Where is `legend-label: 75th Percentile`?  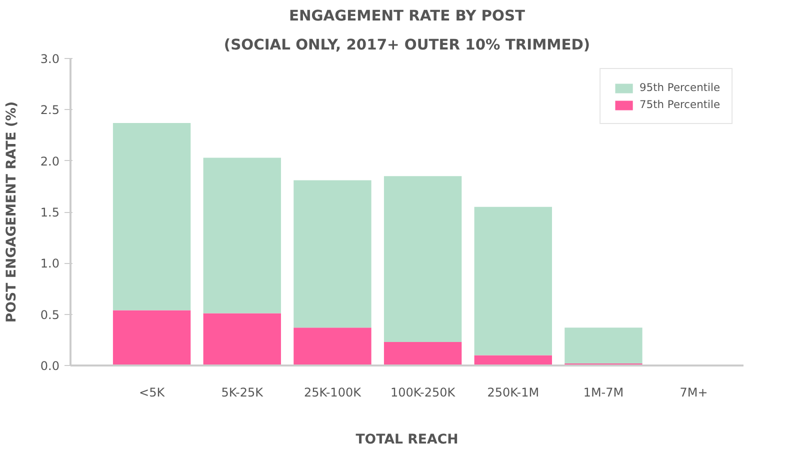
legend-label: 75th Percentile is located at coordinates (680, 104).